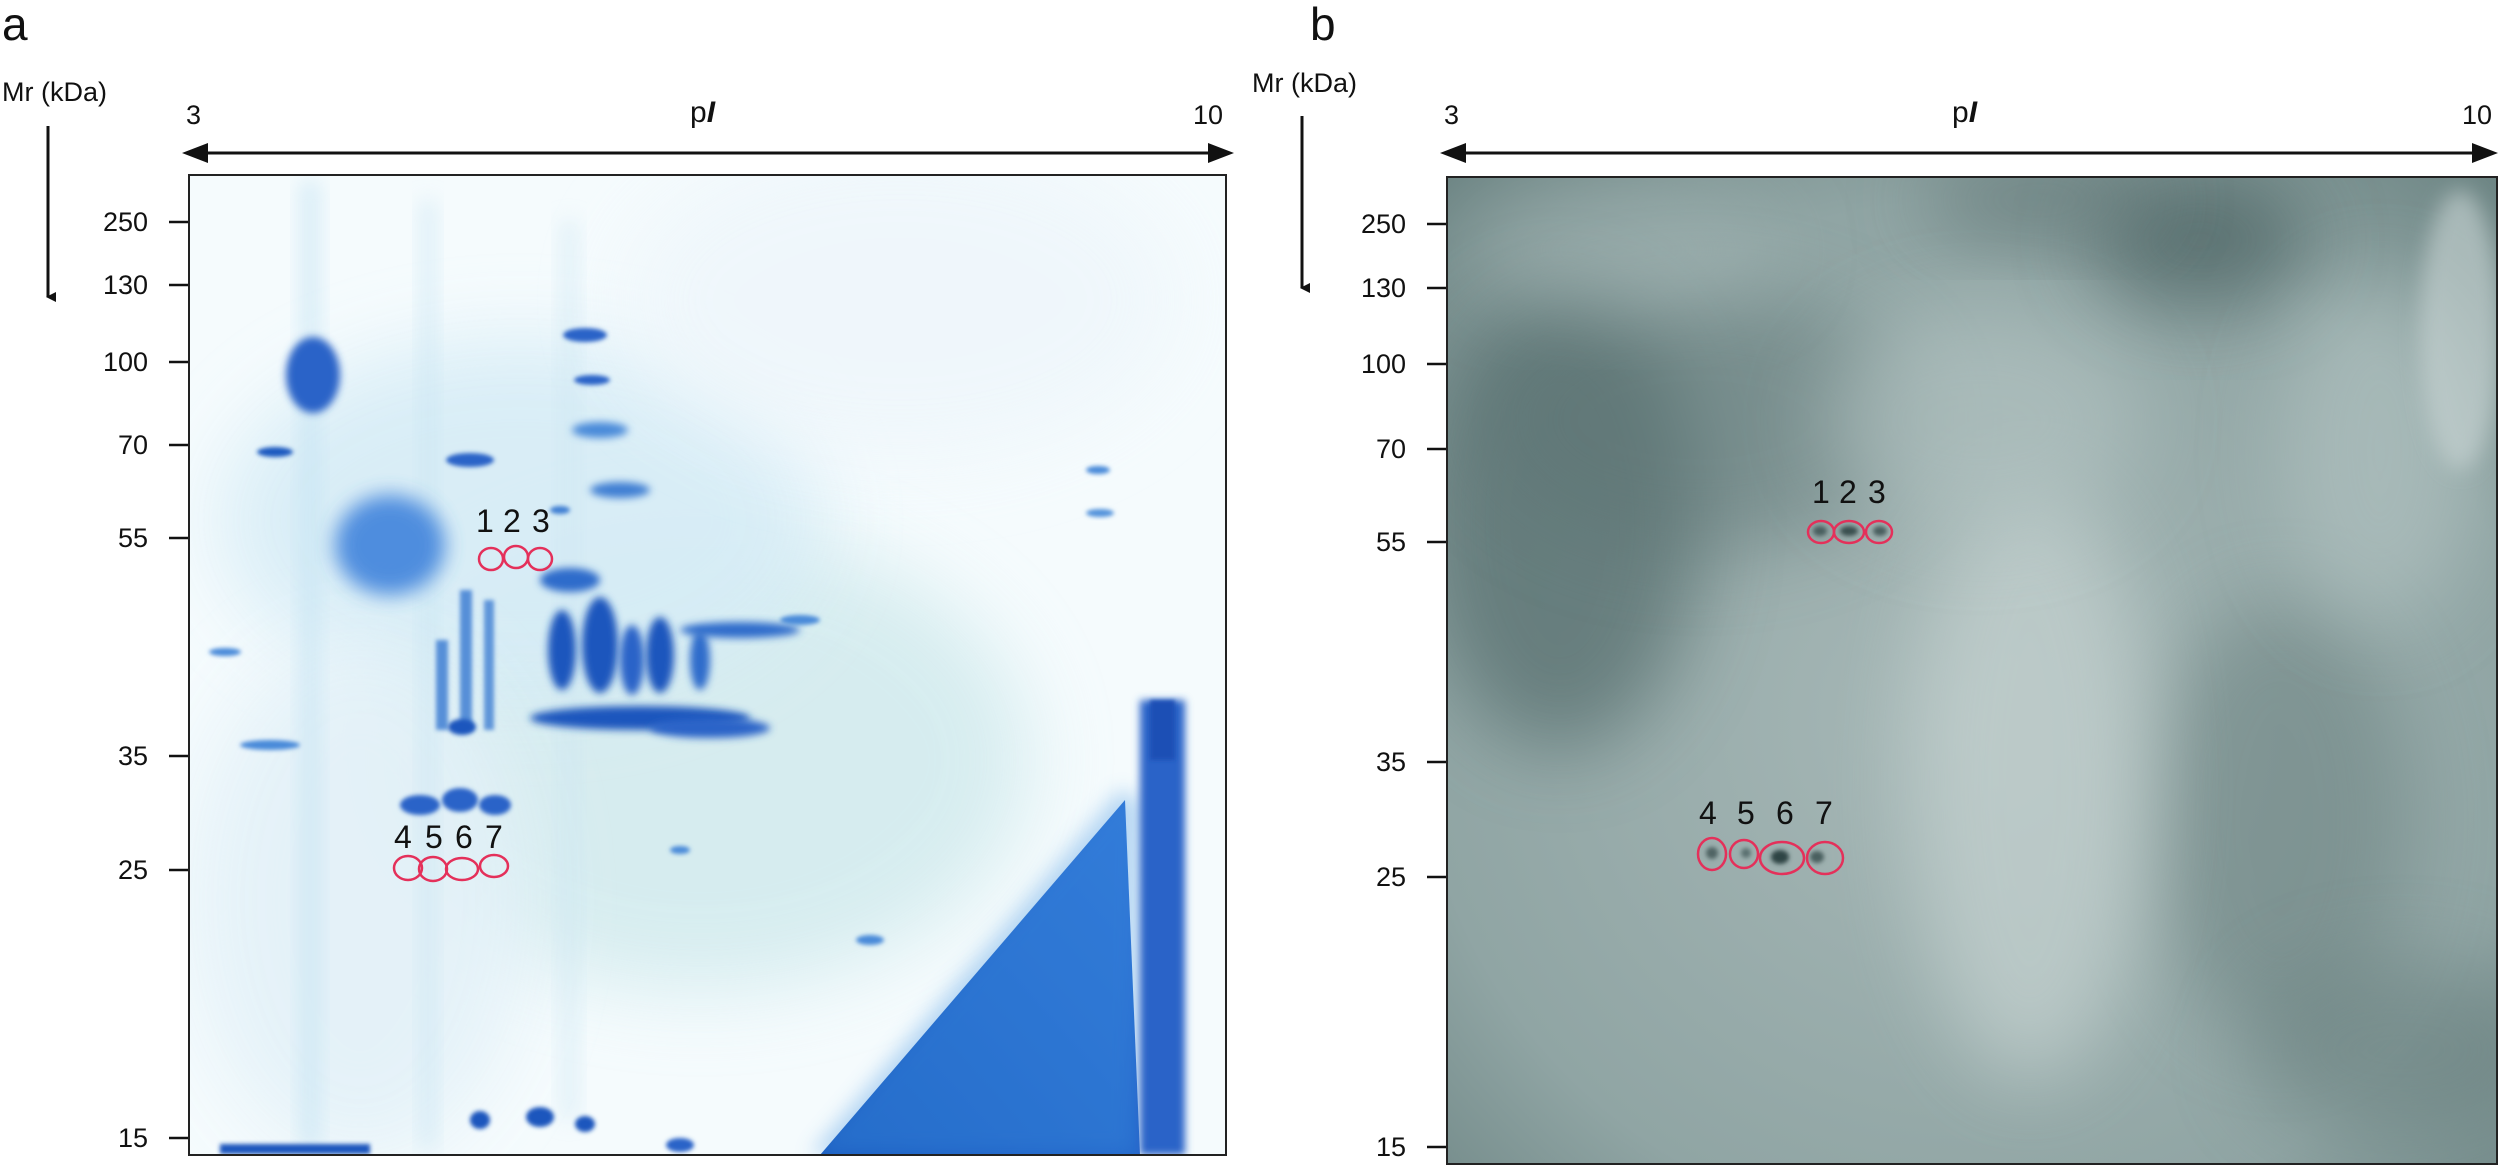  Describe the element at coordinates (146, 680) in the screenshot. I see `panel-a-mw-ticks: 250 130 100 70 55 35 25 15` at that location.